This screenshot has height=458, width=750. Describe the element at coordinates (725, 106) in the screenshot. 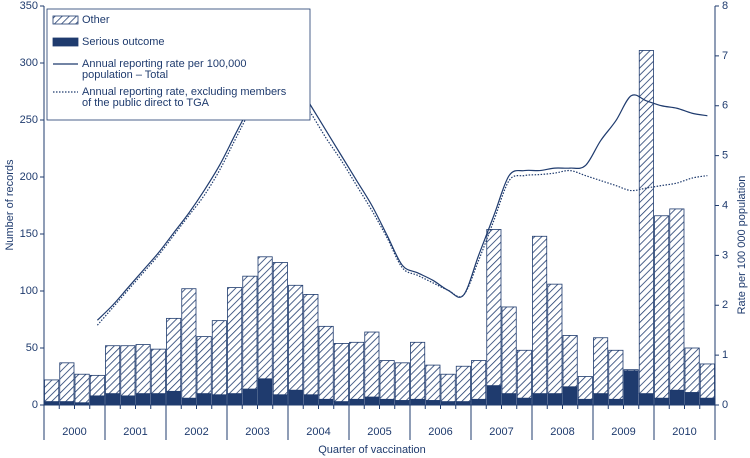

I see `y2-tick-label: 6` at that location.